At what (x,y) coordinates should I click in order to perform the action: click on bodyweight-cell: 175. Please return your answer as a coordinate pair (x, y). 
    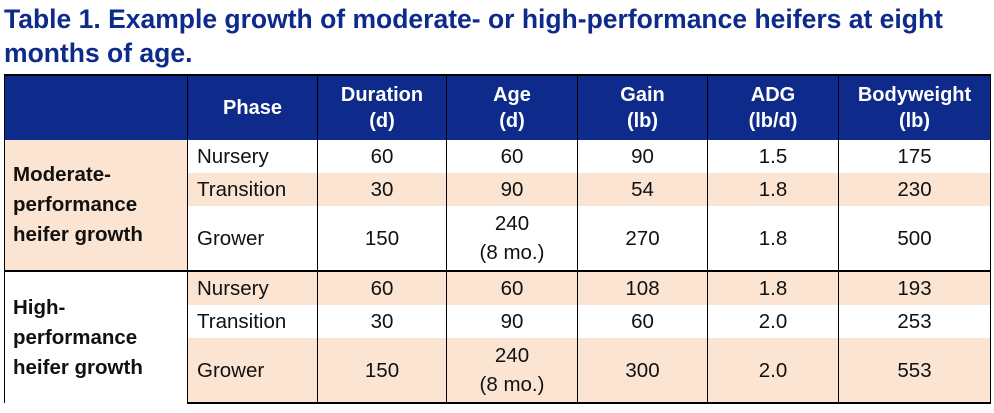
    Looking at the image, I should click on (914, 156).